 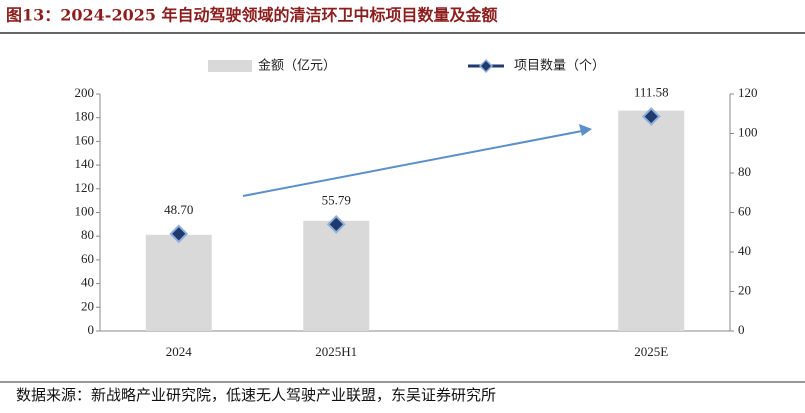 I want to click on y-tick-label: 0, so click(x=91, y=329).